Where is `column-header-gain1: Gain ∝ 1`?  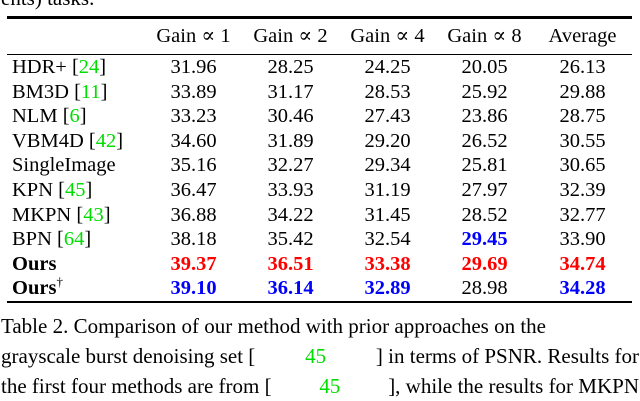 column-header-gain1: Gain ∝ 1 is located at coordinates (193, 35).